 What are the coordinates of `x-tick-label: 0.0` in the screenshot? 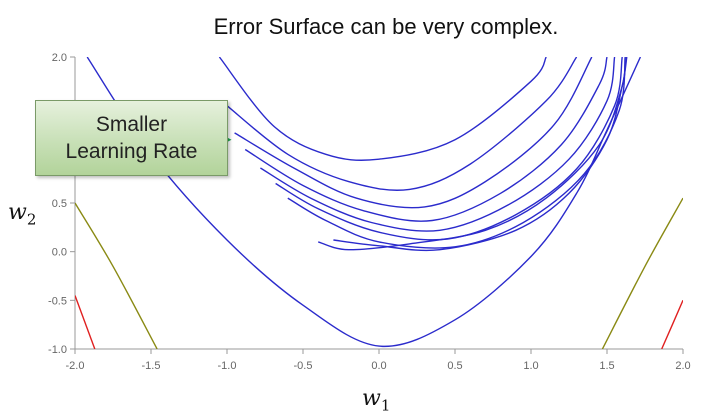 It's located at (378, 366).